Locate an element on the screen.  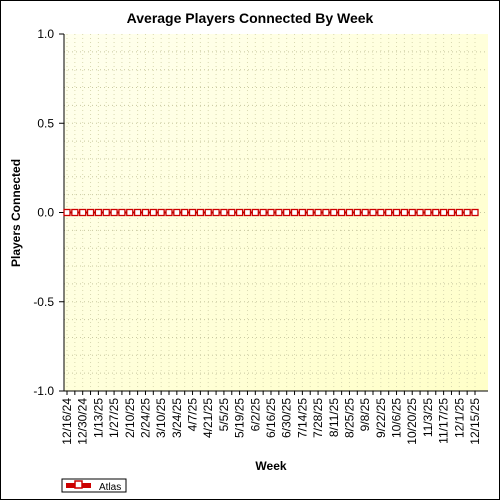
x-tick-label: 3/24/25 is located at coordinates (177, 418).